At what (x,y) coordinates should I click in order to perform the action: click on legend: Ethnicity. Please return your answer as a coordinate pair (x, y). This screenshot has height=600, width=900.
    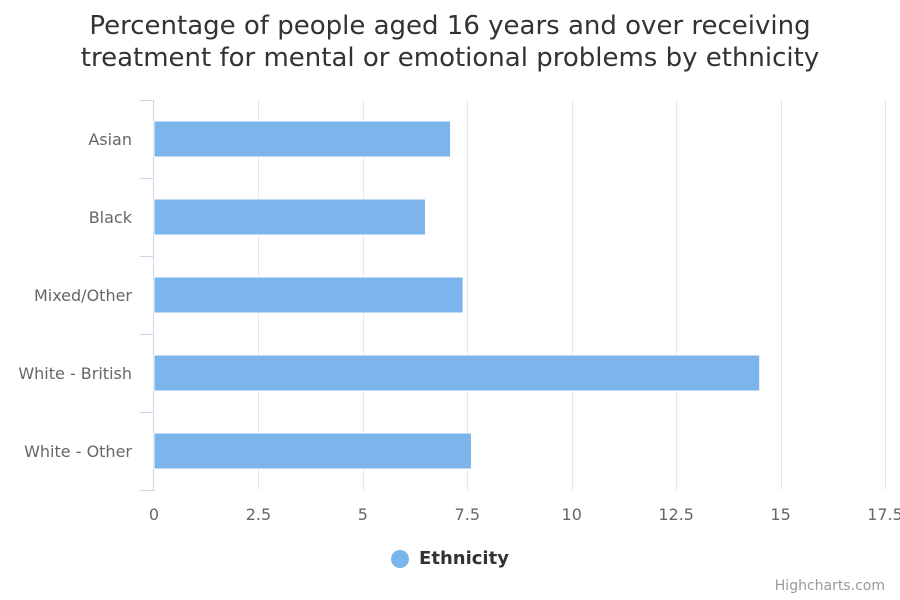
    Looking at the image, I should click on (450, 558).